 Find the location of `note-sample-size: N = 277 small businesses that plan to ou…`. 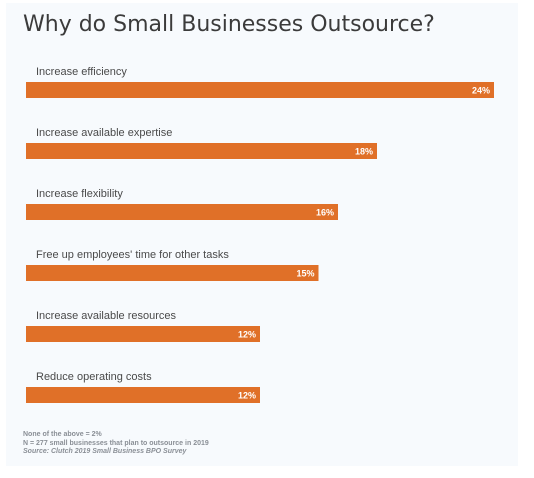

note-sample-size: N = 277 small businesses that plan to ou… is located at coordinates (116, 443).